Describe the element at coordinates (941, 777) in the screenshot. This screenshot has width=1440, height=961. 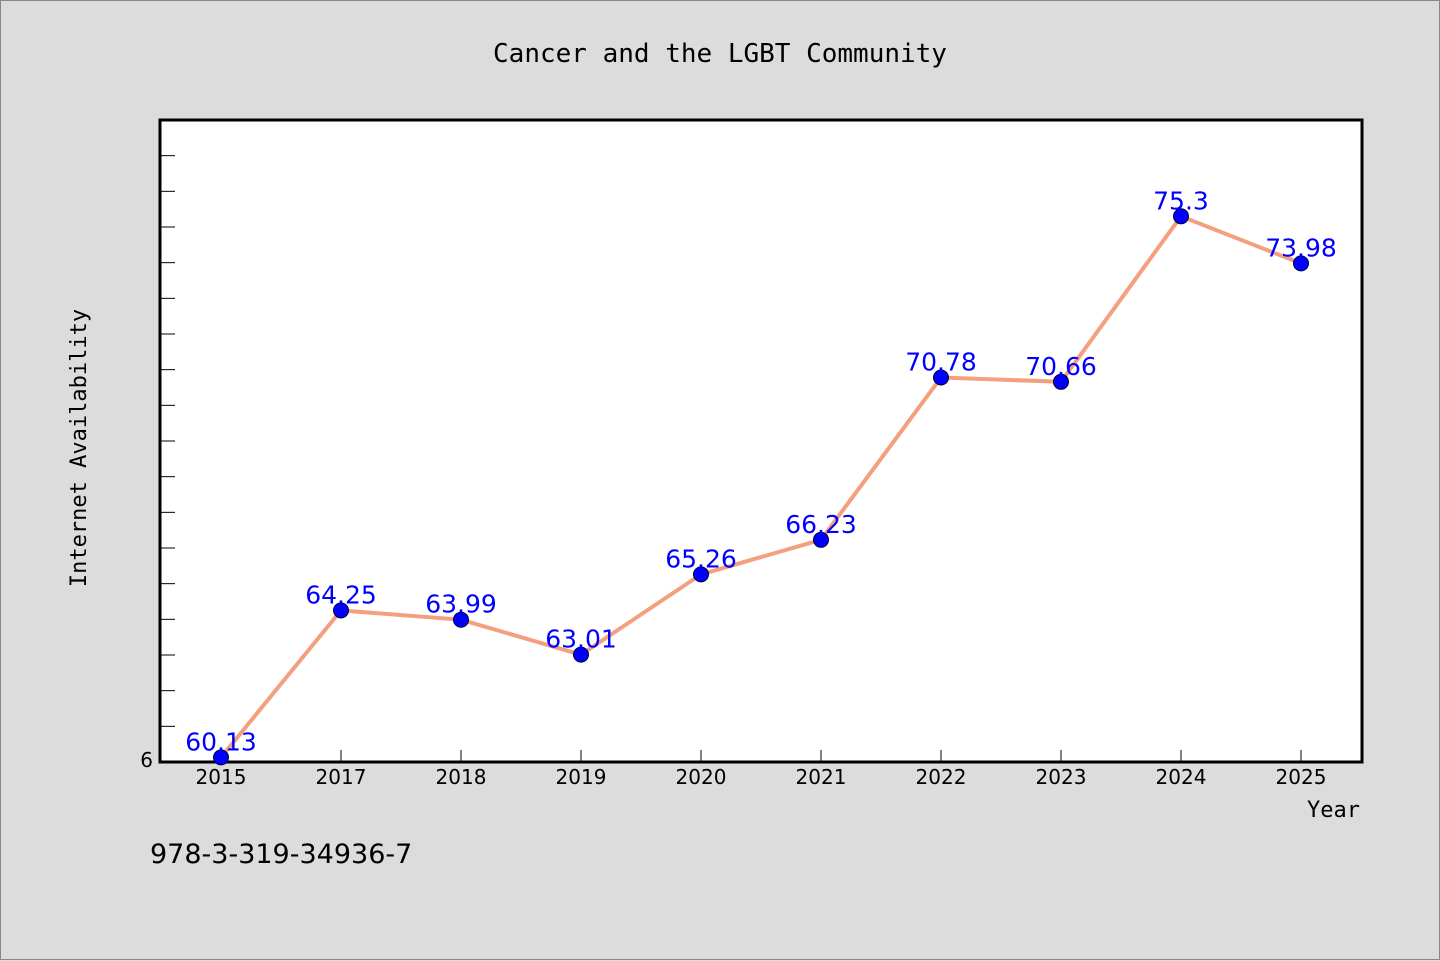
I see `x-tick-label: 2022` at that location.